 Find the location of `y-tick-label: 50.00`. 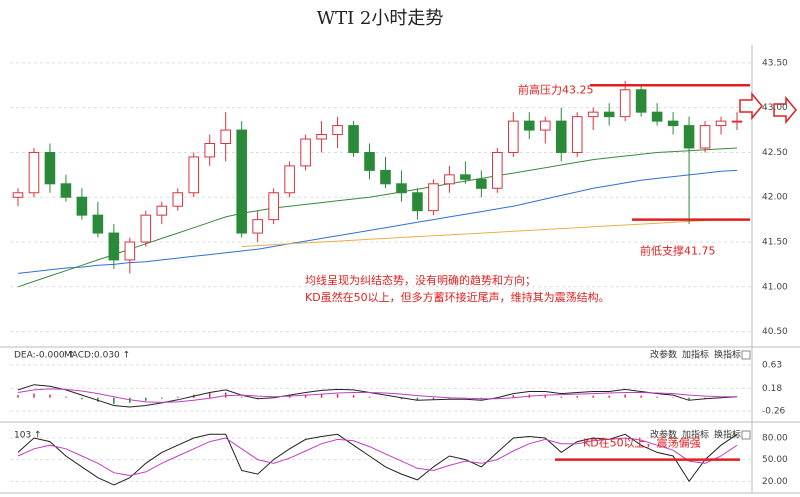

y-tick-label: 50.00 is located at coordinates (775, 460).